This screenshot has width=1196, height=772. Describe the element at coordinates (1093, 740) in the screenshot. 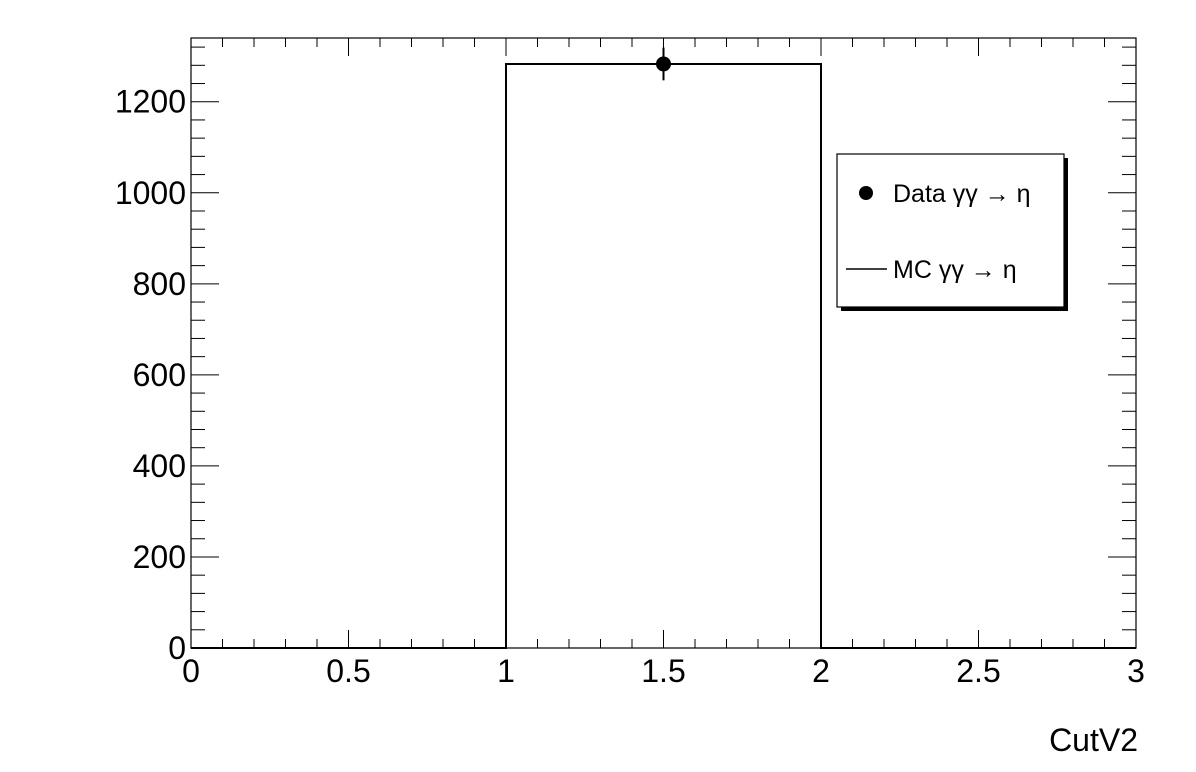

I see `x-axis-title: CutV2` at that location.